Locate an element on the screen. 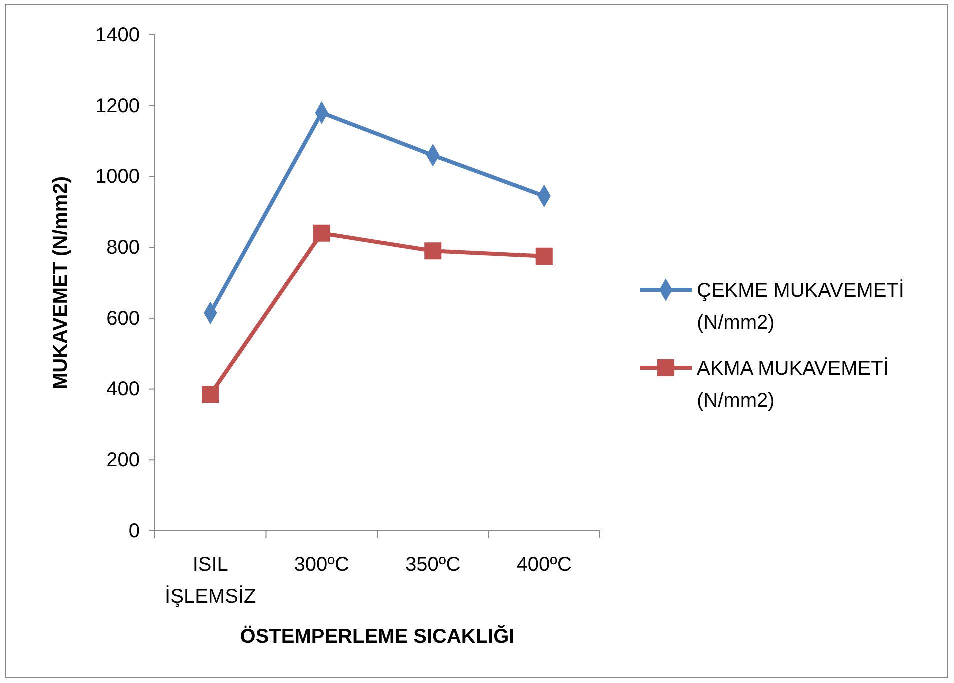 The height and width of the screenshot is (683, 954). y-tick-label: 600 is located at coordinates (123, 319).